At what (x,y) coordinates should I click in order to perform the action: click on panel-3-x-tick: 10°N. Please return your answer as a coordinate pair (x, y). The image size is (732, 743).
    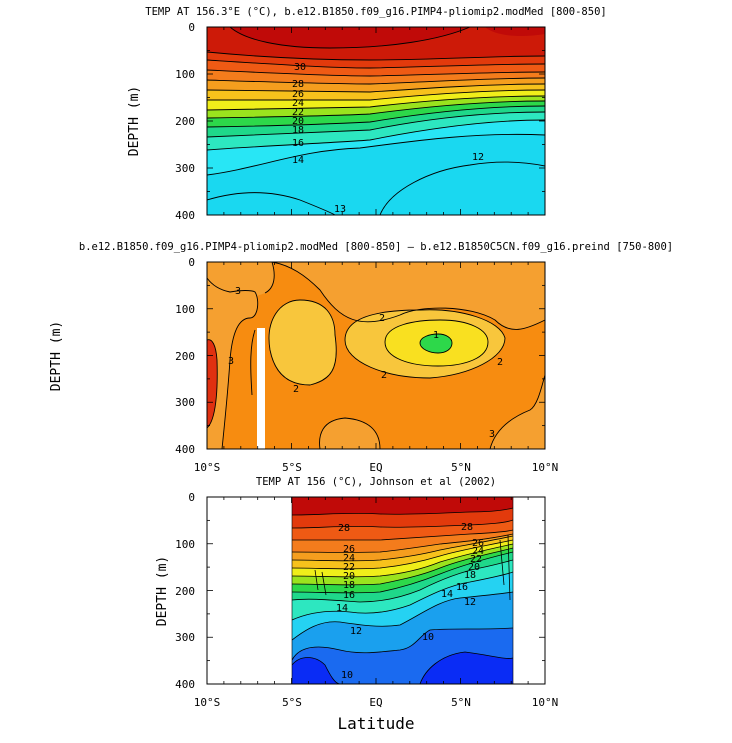
    Looking at the image, I should click on (545, 702).